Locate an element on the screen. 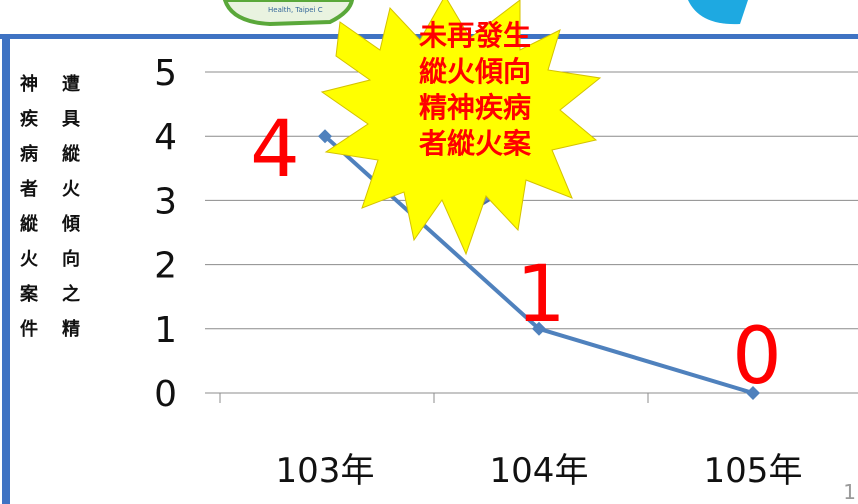  callout-line-2: 縱火傾向 is located at coordinates (474, 71).